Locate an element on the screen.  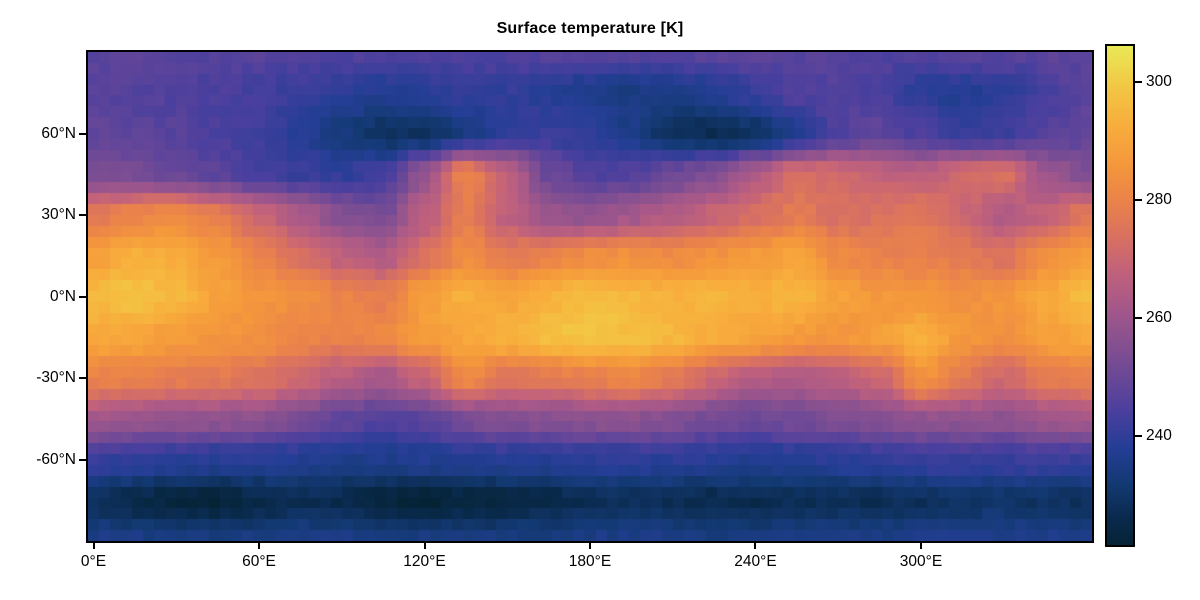
x-axis-tick-label: 120°E is located at coordinates (424, 561).